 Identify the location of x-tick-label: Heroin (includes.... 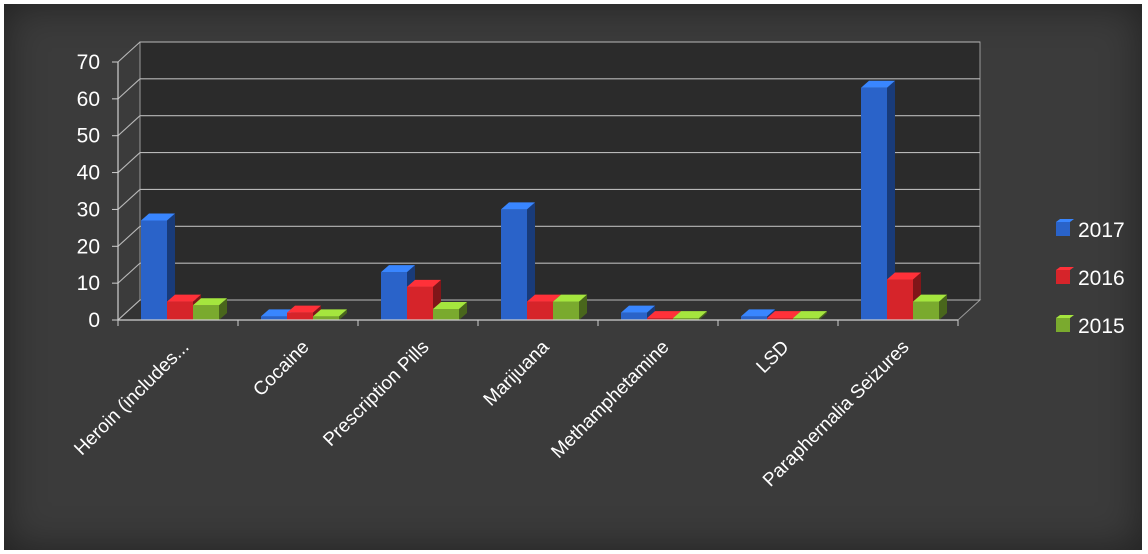
(131, 398).